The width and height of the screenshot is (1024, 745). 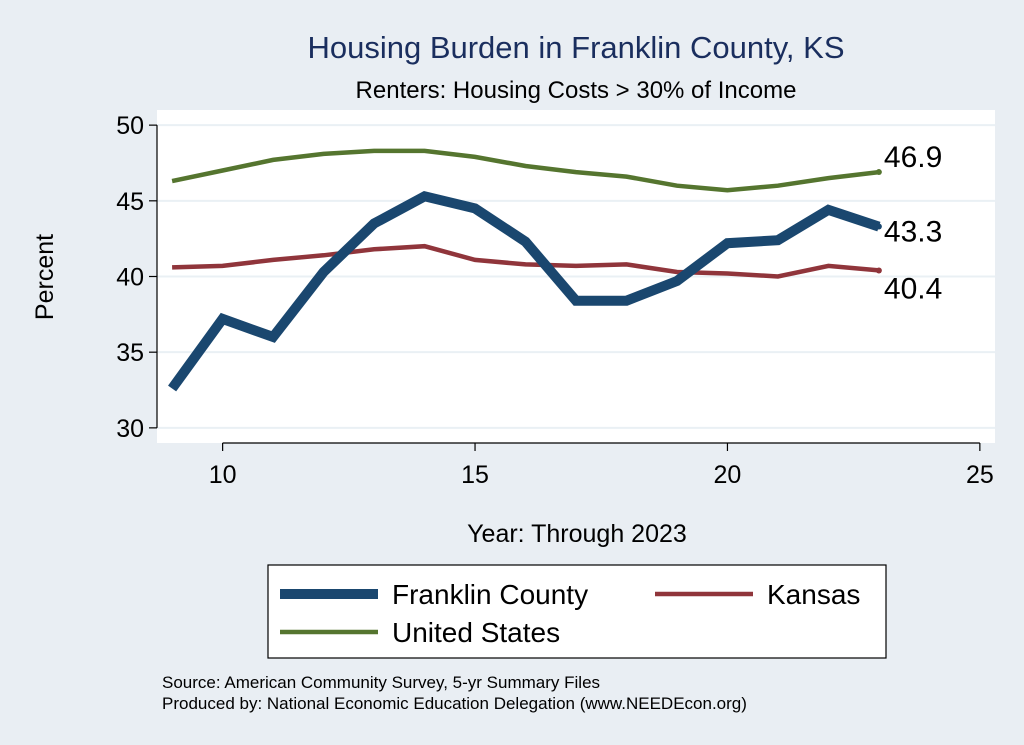 I want to click on legend-box, so click(x=577, y=611).